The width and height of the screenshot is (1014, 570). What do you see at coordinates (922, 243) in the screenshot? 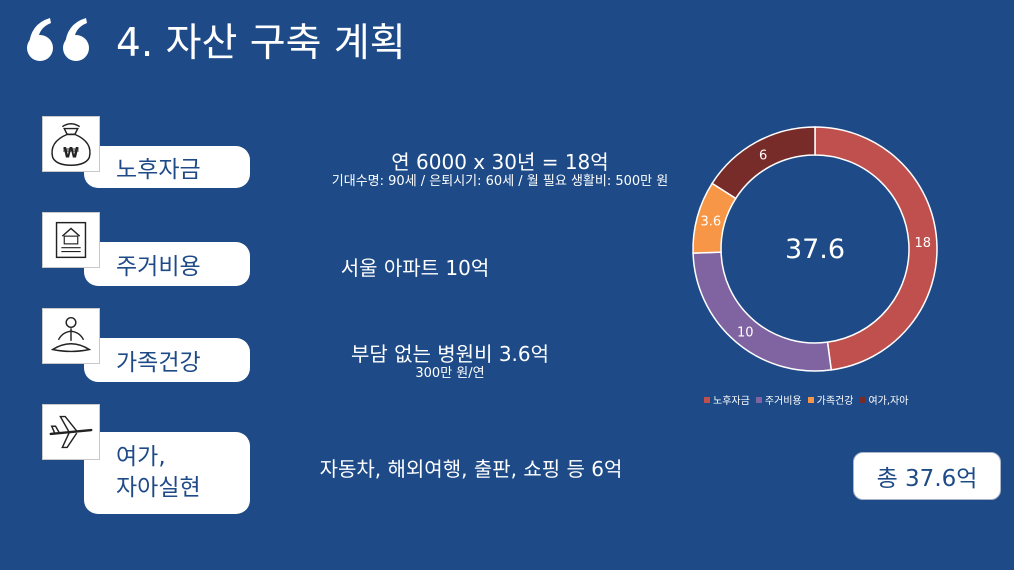
I see `donut-slice-label-0: 18` at bounding box center [922, 243].